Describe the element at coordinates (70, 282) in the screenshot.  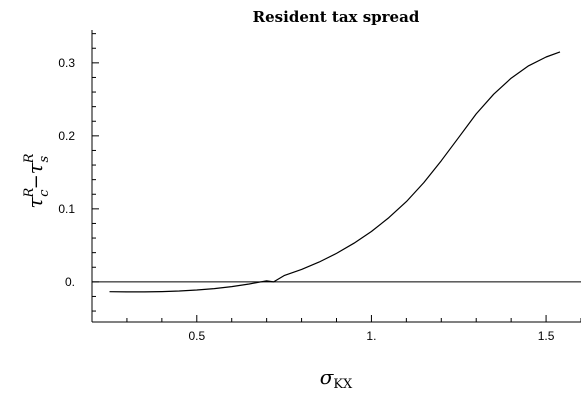
I see `y-tick-label: 0.` at that location.